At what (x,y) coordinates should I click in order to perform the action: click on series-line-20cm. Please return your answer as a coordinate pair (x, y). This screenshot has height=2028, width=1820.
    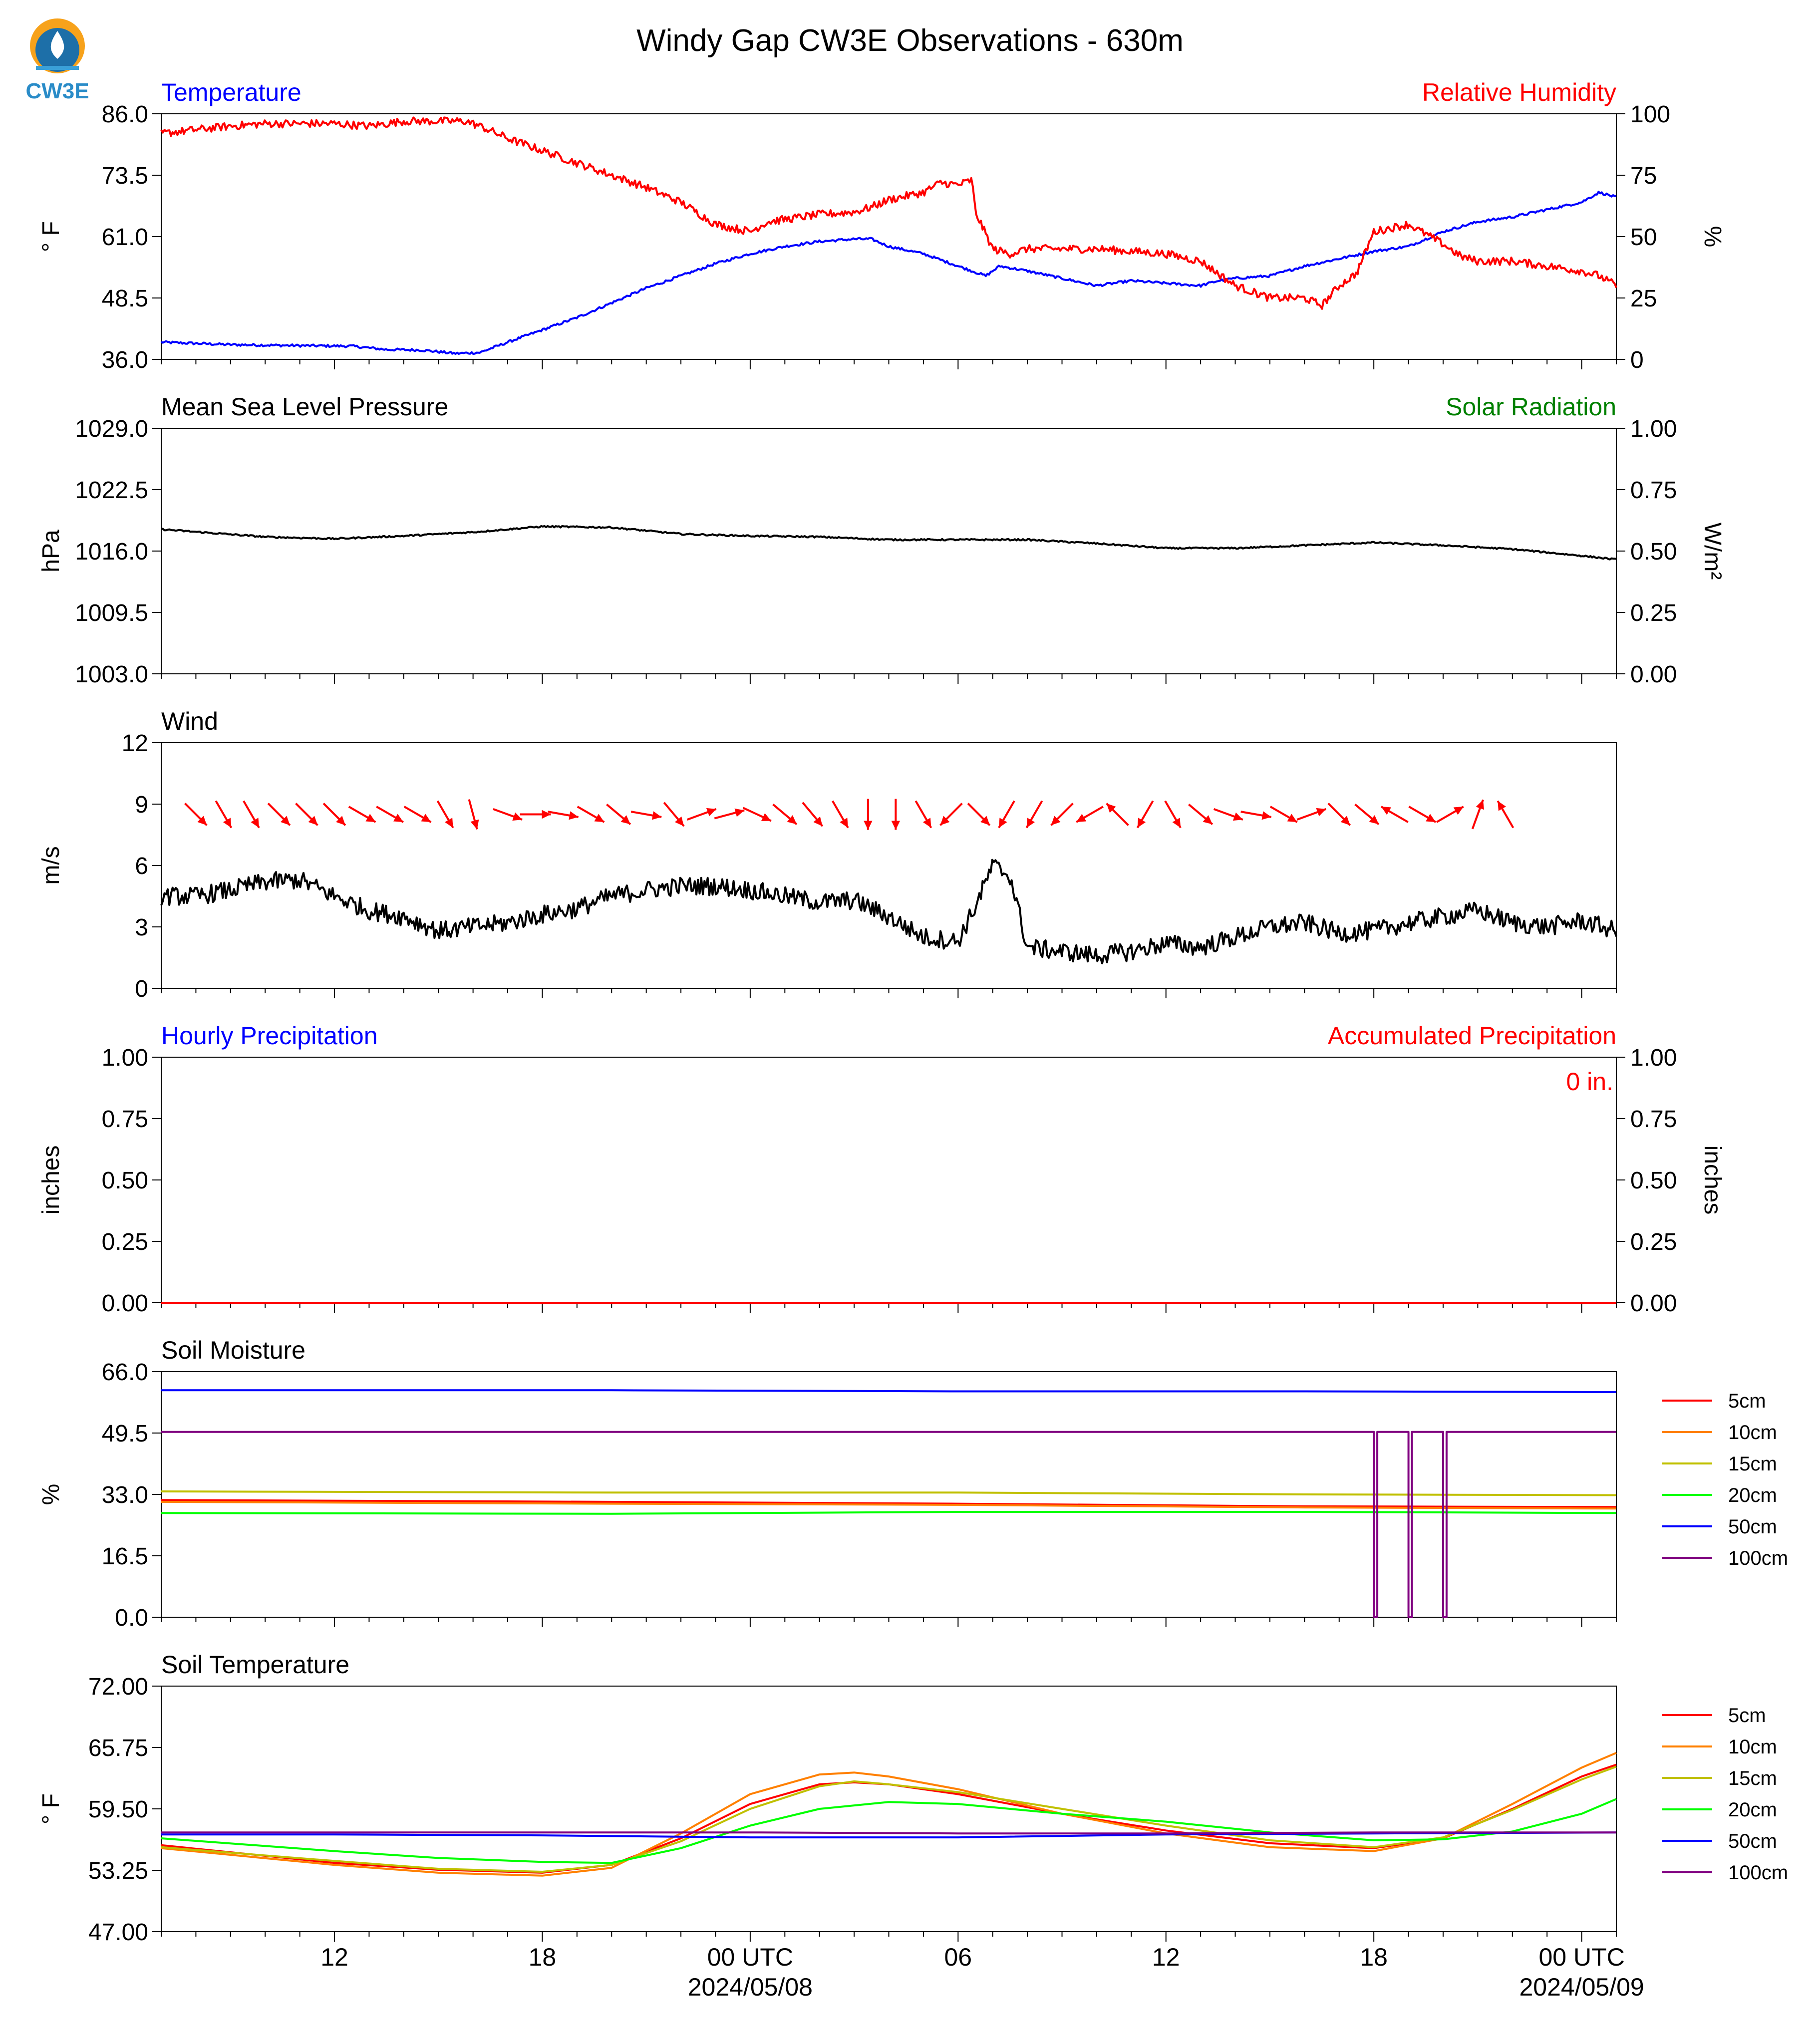
    Looking at the image, I should click on (889, 1831).